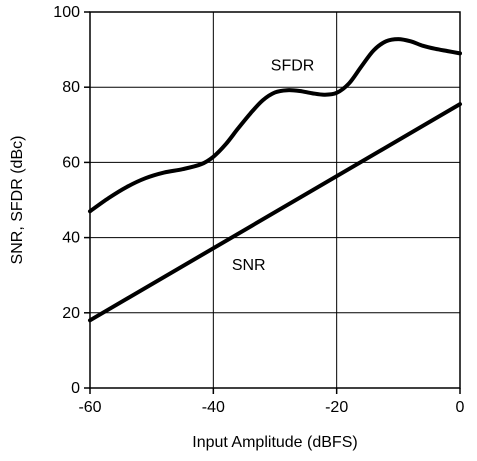 The width and height of the screenshot is (477, 461). Describe the element at coordinates (66, 12) in the screenshot. I see `y-tick-label: 100` at that location.